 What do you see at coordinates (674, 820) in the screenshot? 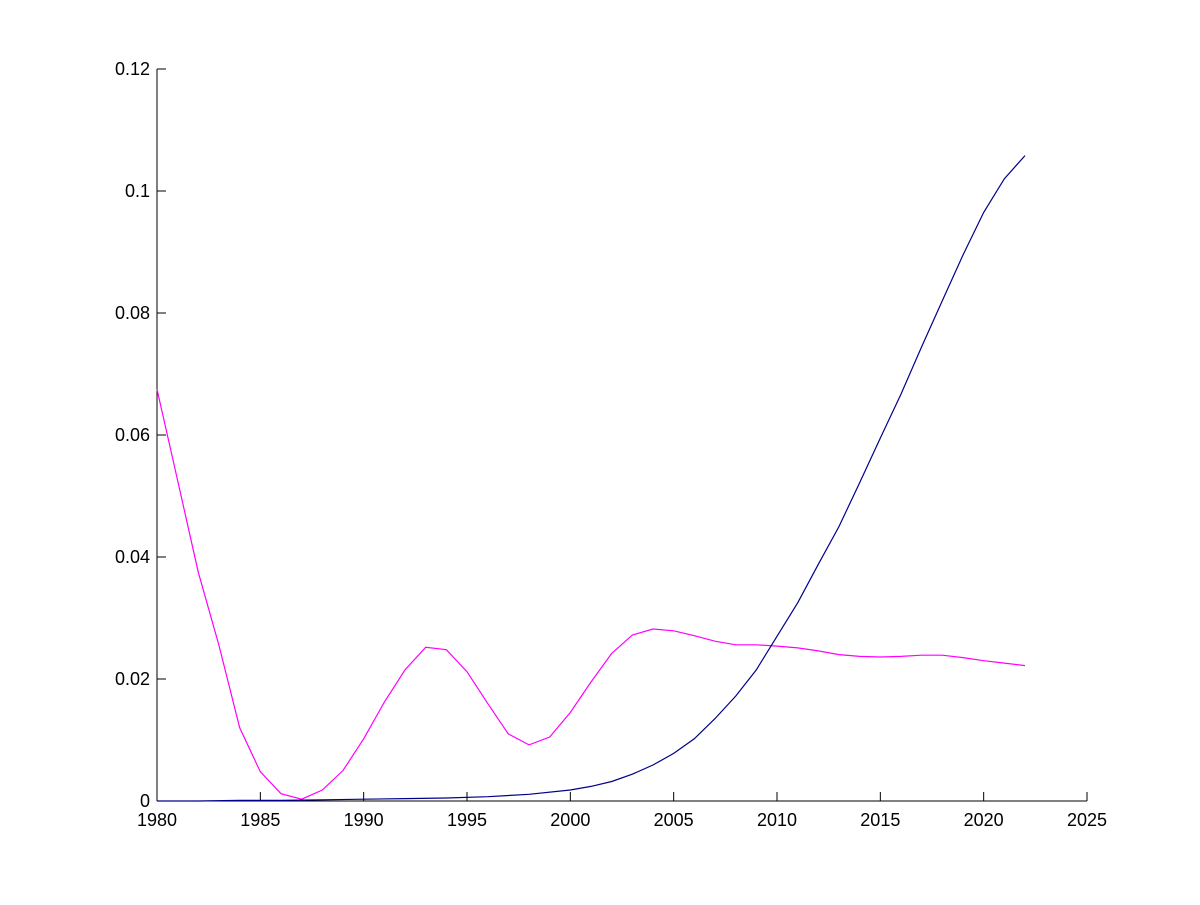
I see `x-tick-label: 2005` at bounding box center [674, 820].